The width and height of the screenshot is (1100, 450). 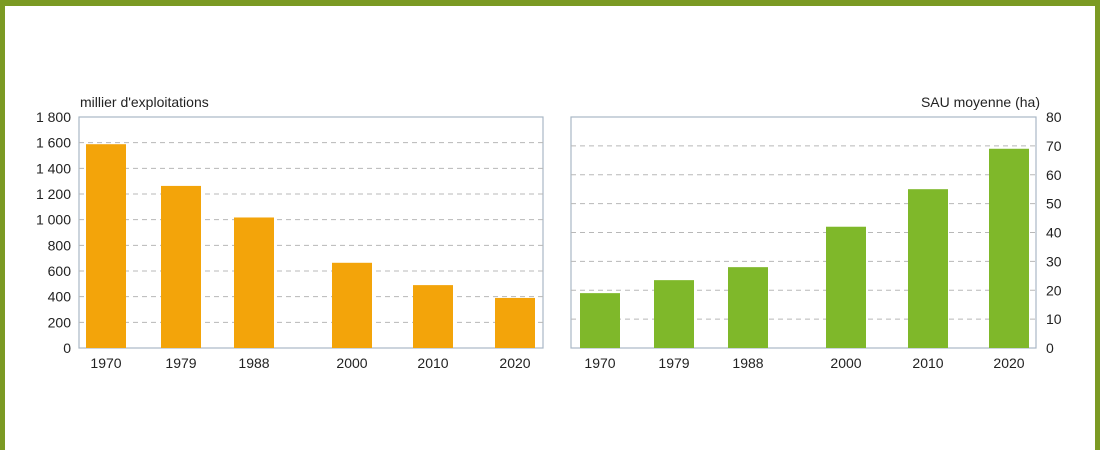 What do you see at coordinates (53, 143) in the screenshot?
I see `y-tick-label: 1 600` at bounding box center [53, 143].